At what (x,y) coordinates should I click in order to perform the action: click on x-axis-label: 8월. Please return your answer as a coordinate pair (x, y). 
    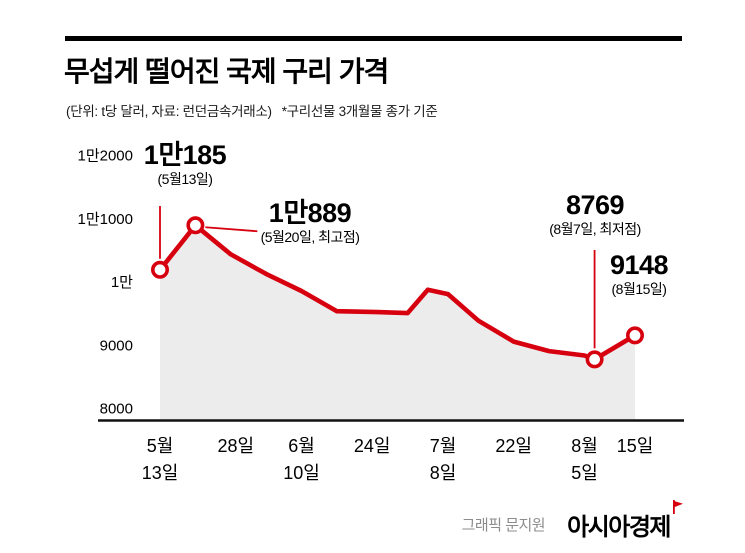
    Looking at the image, I should click on (584, 446).